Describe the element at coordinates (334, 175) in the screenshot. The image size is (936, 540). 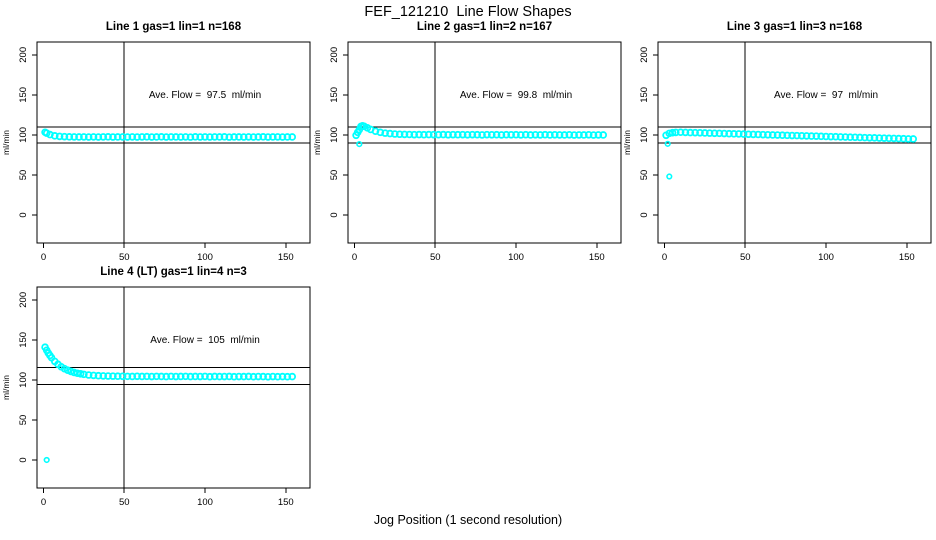
I see `y-tick-label: 50` at that location.